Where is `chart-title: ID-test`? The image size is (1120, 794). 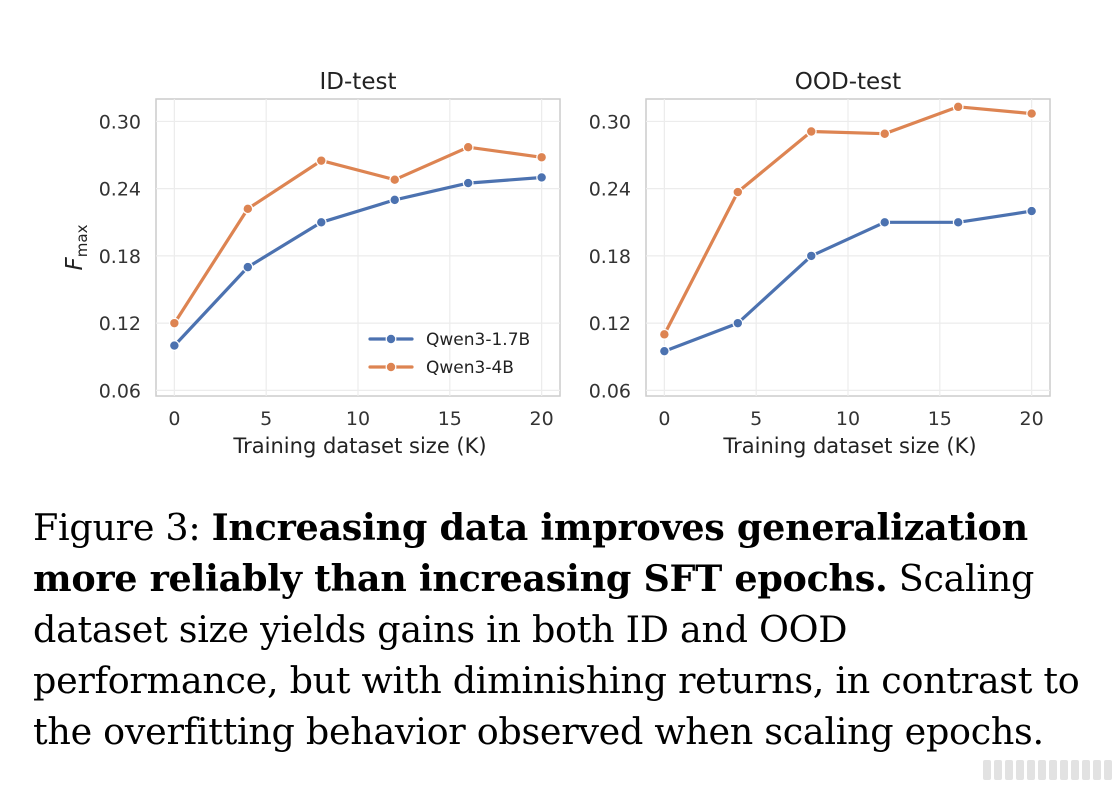 chart-title: ID-test is located at coordinates (358, 82).